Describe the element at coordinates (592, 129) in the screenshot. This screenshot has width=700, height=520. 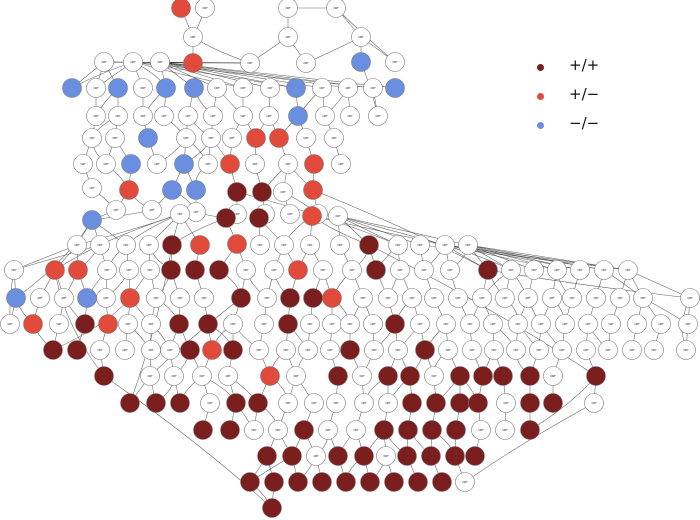
I see `legend-item-homozygous-negative: −/−` at that location.